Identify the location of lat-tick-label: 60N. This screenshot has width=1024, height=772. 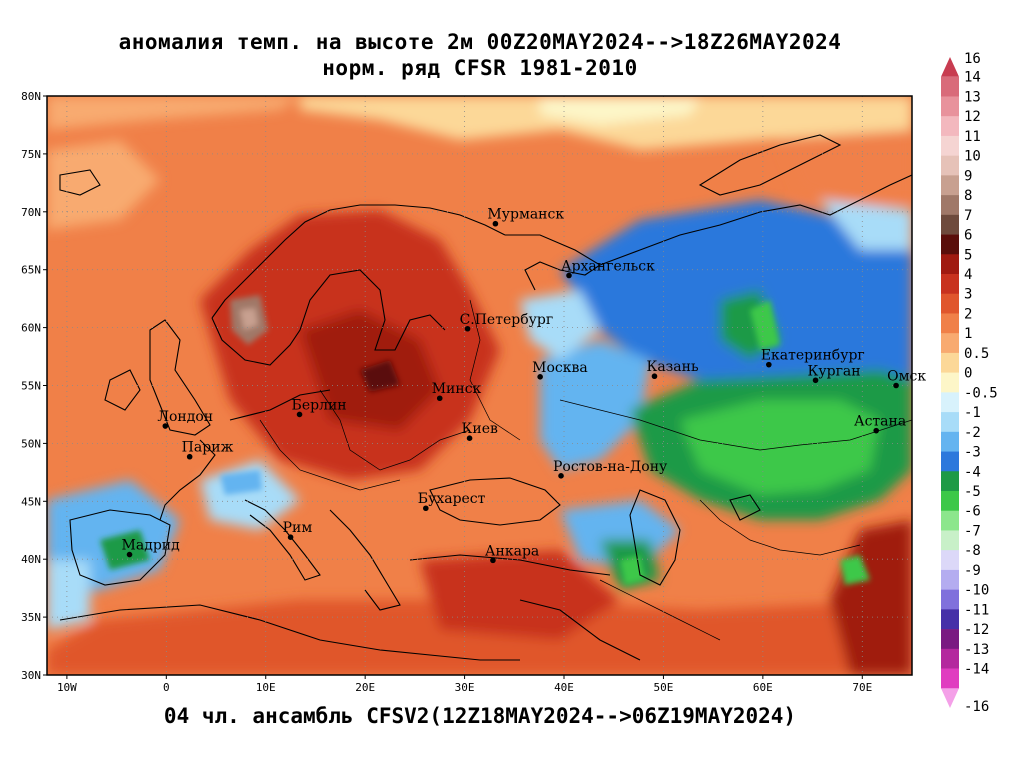
(31, 328).